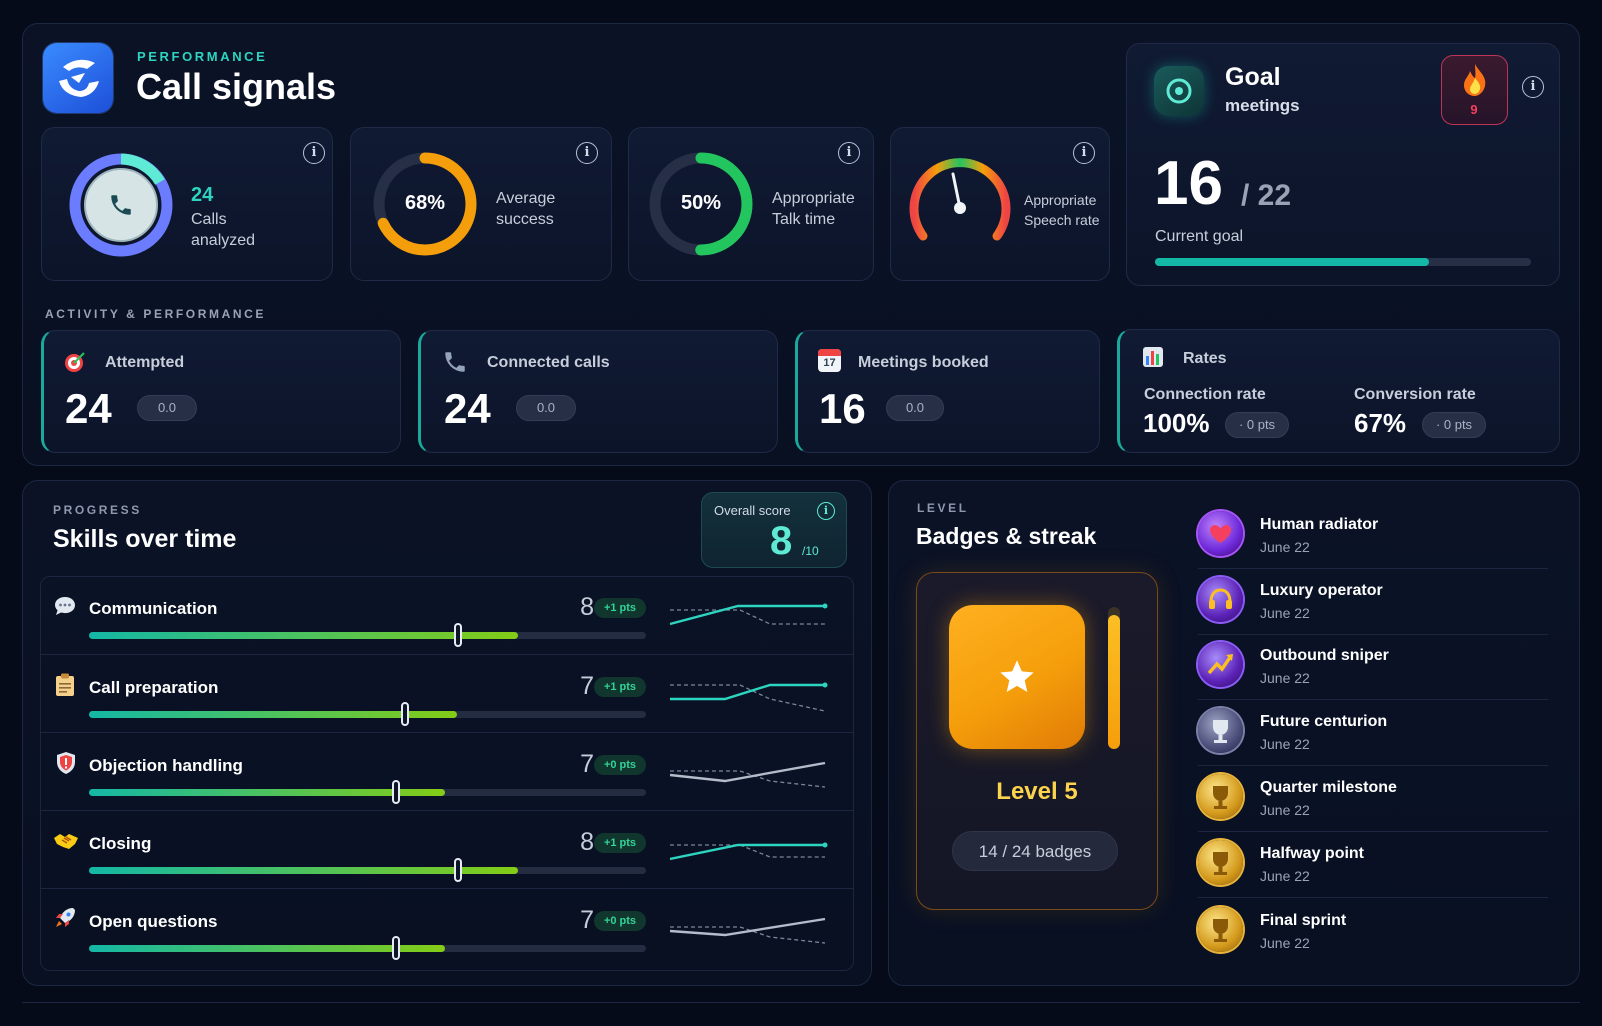  I want to click on overall-score-max: /10, so click(810, 551).